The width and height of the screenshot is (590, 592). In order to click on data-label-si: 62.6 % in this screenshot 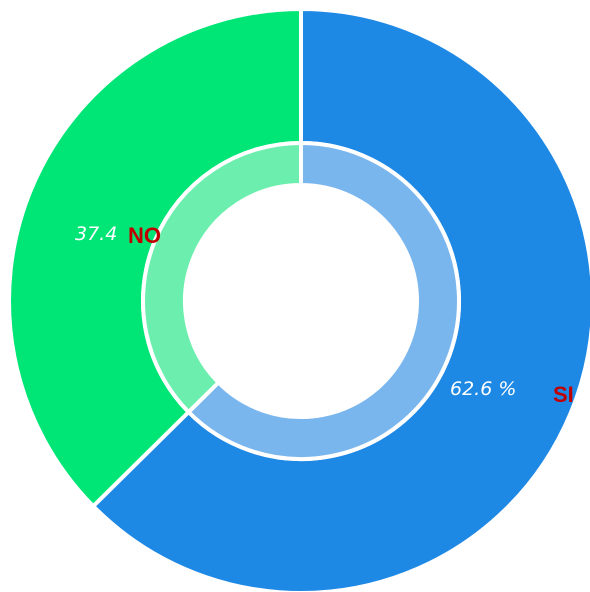, I will do `click(483, 389)`.